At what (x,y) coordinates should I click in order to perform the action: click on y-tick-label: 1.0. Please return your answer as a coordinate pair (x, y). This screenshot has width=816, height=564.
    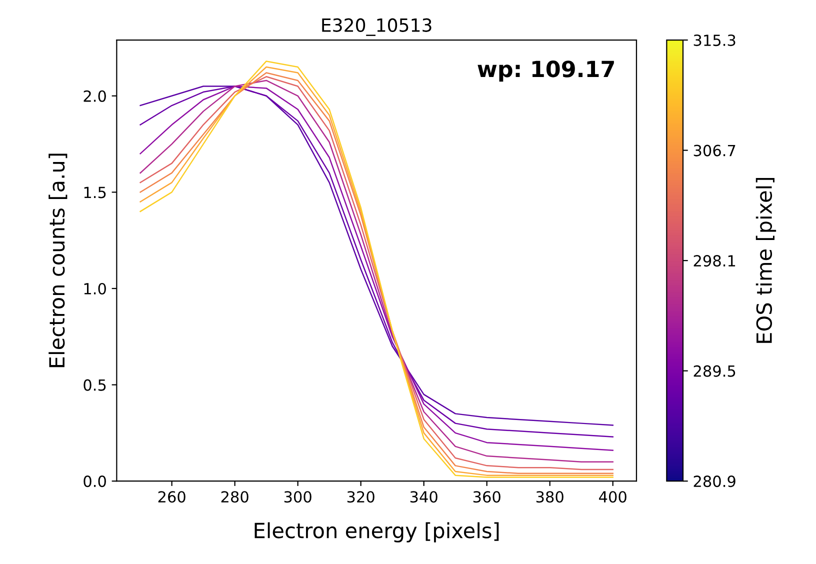
    Looking at the image, I should click on (95, 288).